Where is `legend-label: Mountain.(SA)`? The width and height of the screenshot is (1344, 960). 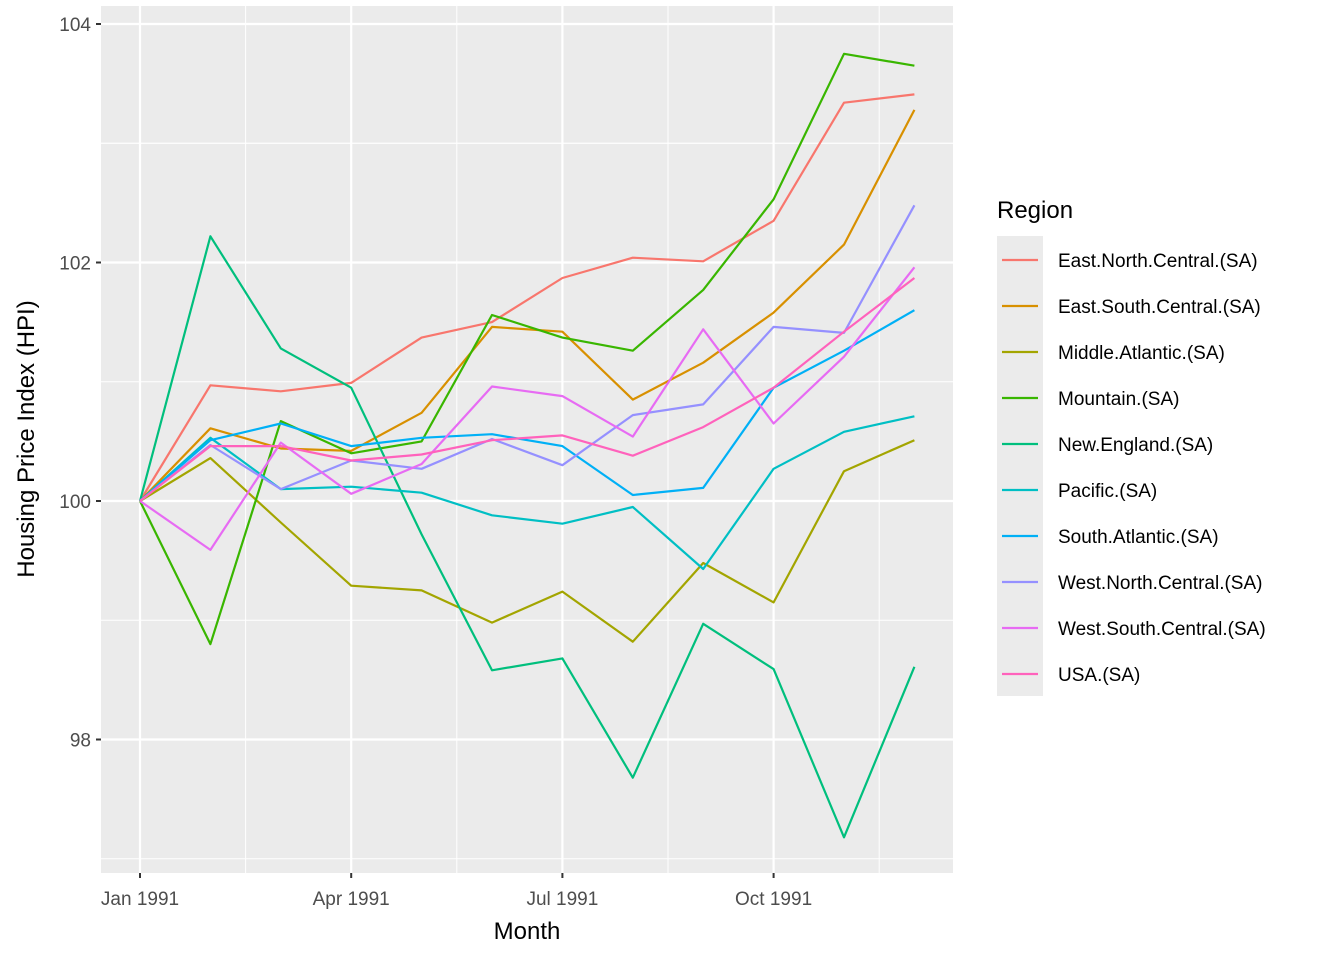
legend-label: Mountain.(SA) is located at coordinates (1118, 399).